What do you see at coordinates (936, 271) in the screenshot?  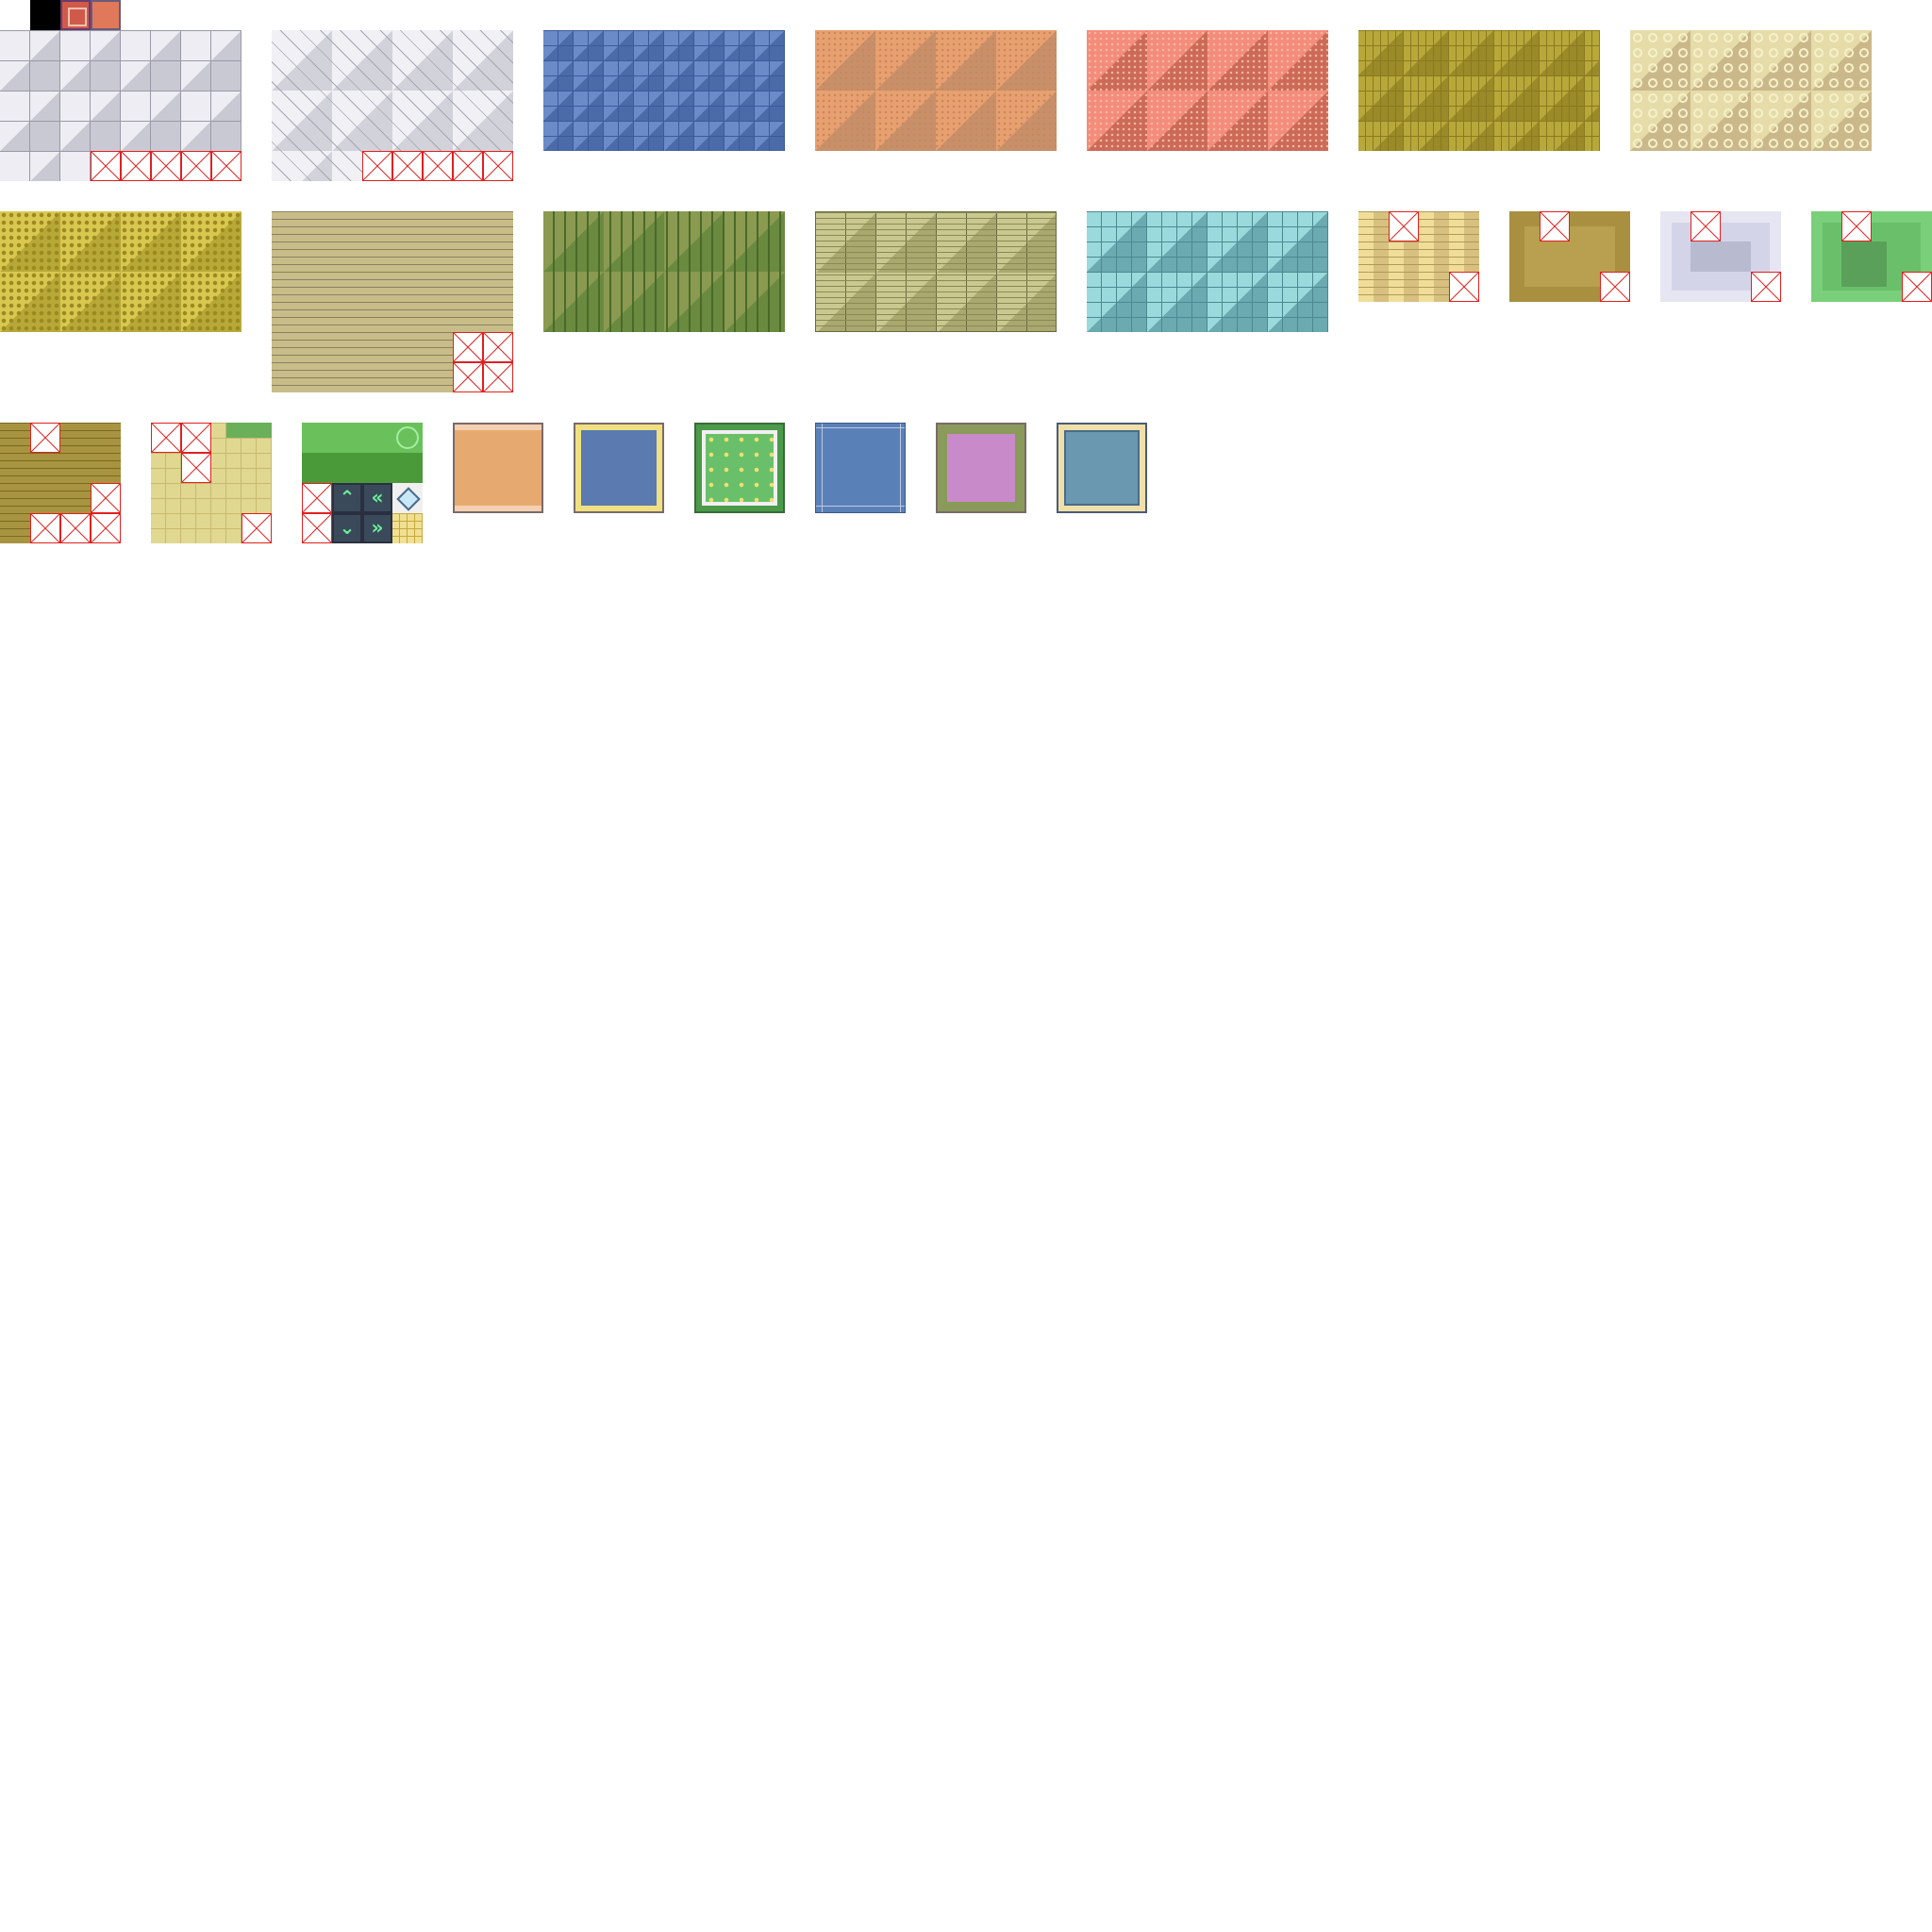 I see `tileset-khaki-planks` at bounding box center [936, 271].